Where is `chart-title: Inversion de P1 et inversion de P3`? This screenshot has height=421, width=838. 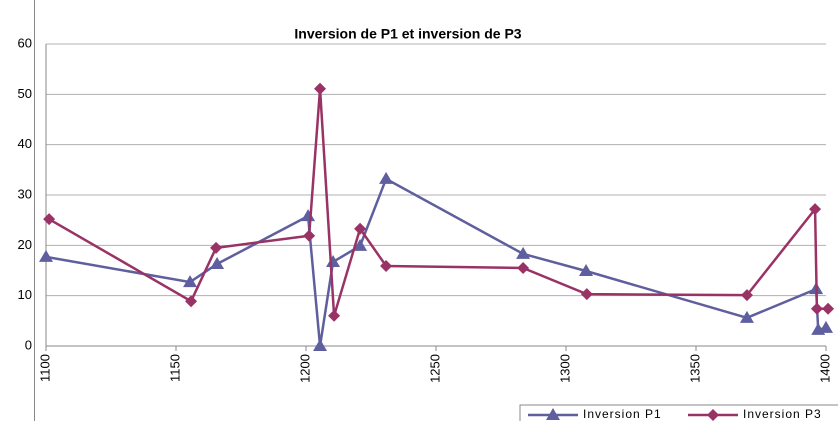 chart-title: Inversion de P1 et inversion de P3 is located at coordinates (407, 34).